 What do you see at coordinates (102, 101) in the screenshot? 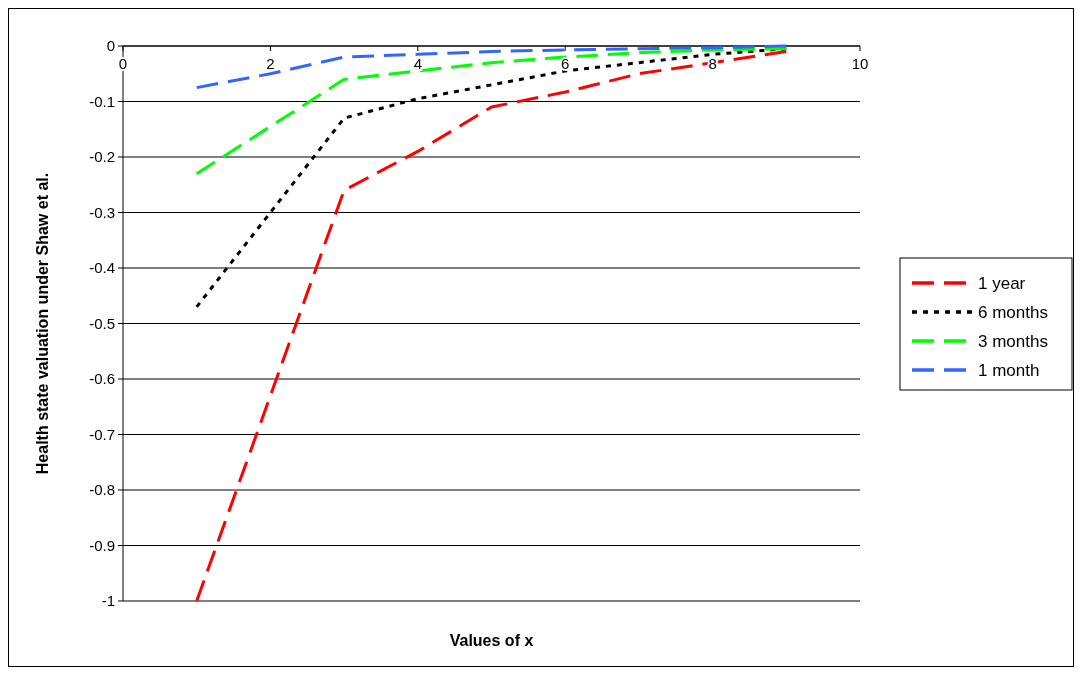
I see `y-tick-label: -0.1` at bounding box center [102, 101].